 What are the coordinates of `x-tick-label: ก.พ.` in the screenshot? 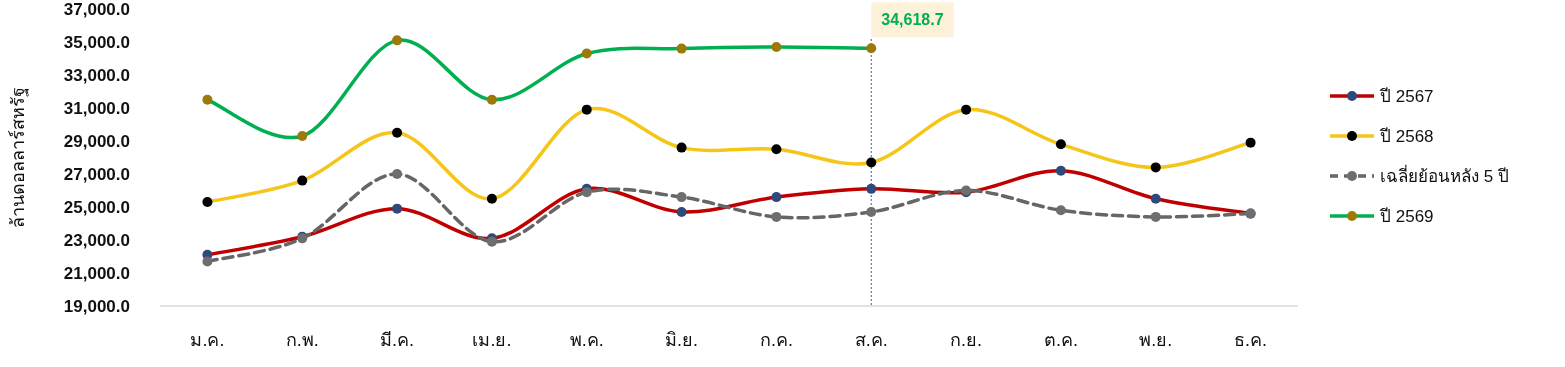 It's located at (302, 340).